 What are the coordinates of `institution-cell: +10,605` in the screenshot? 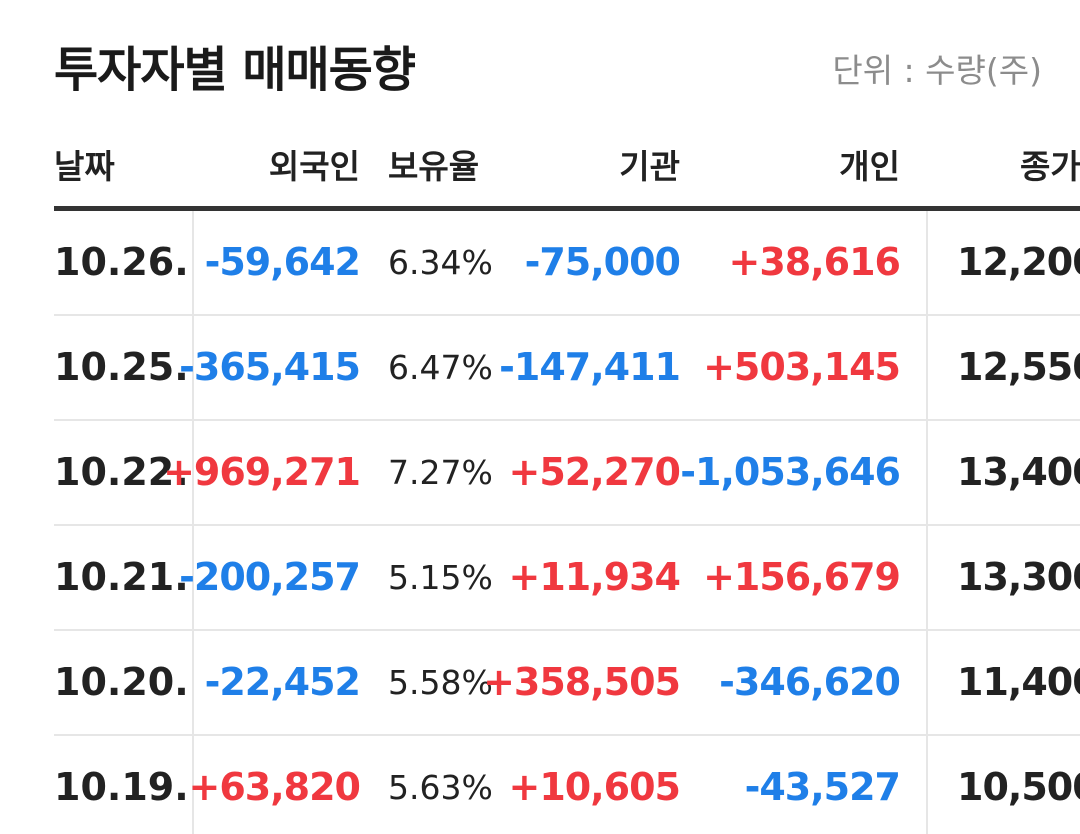 It's located at (594, 787).